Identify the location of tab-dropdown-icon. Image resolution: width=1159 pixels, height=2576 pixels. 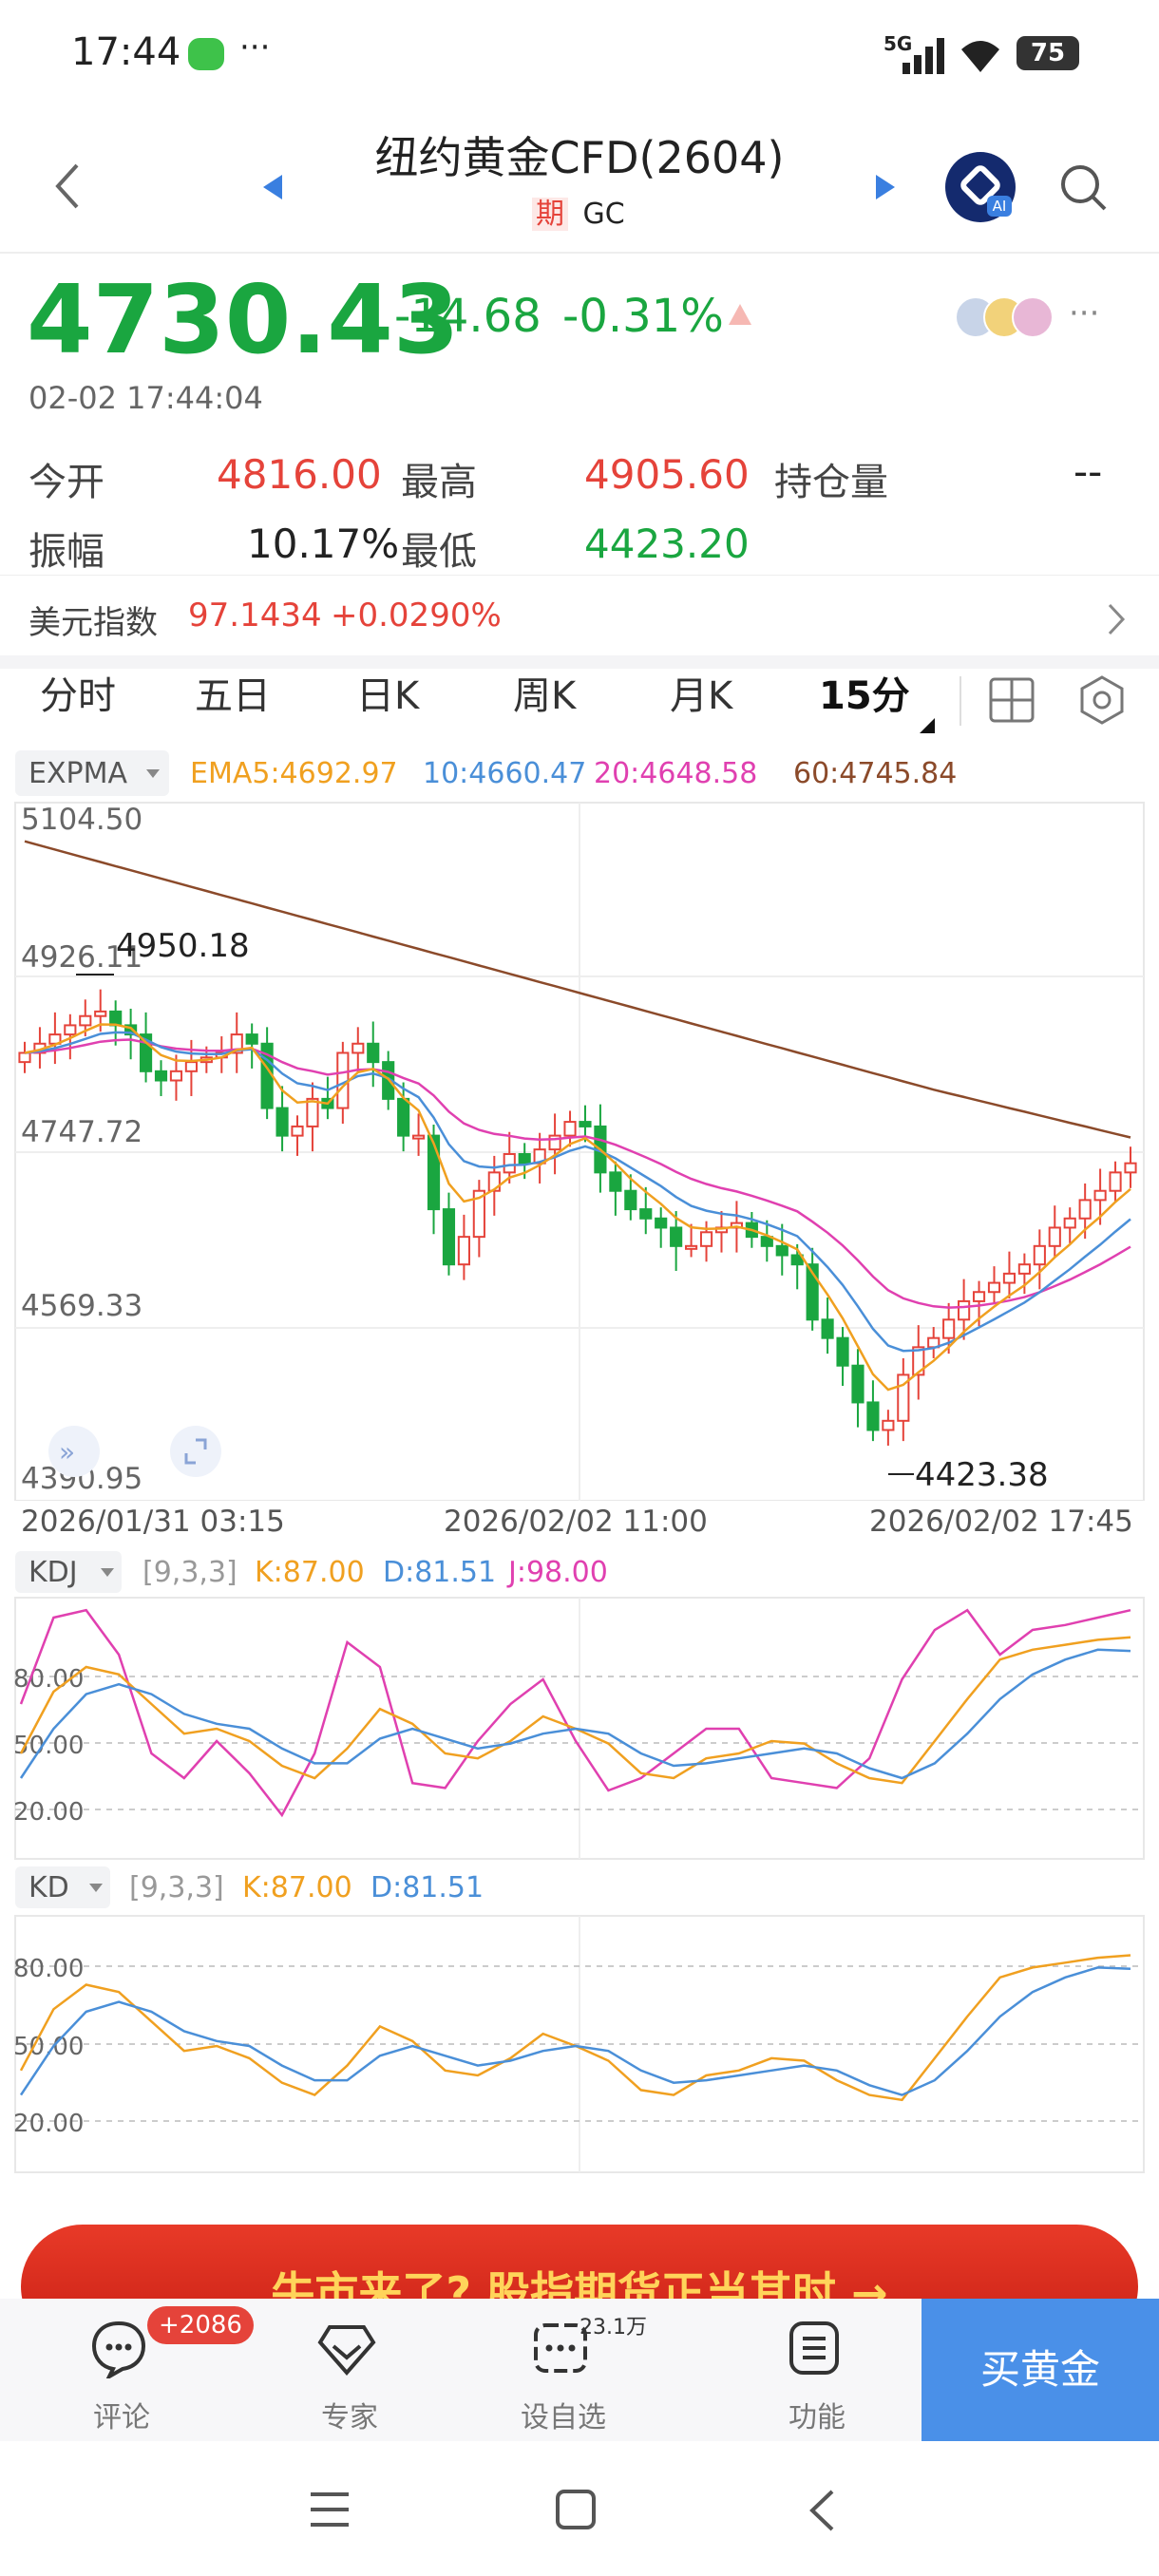
(927, 725).